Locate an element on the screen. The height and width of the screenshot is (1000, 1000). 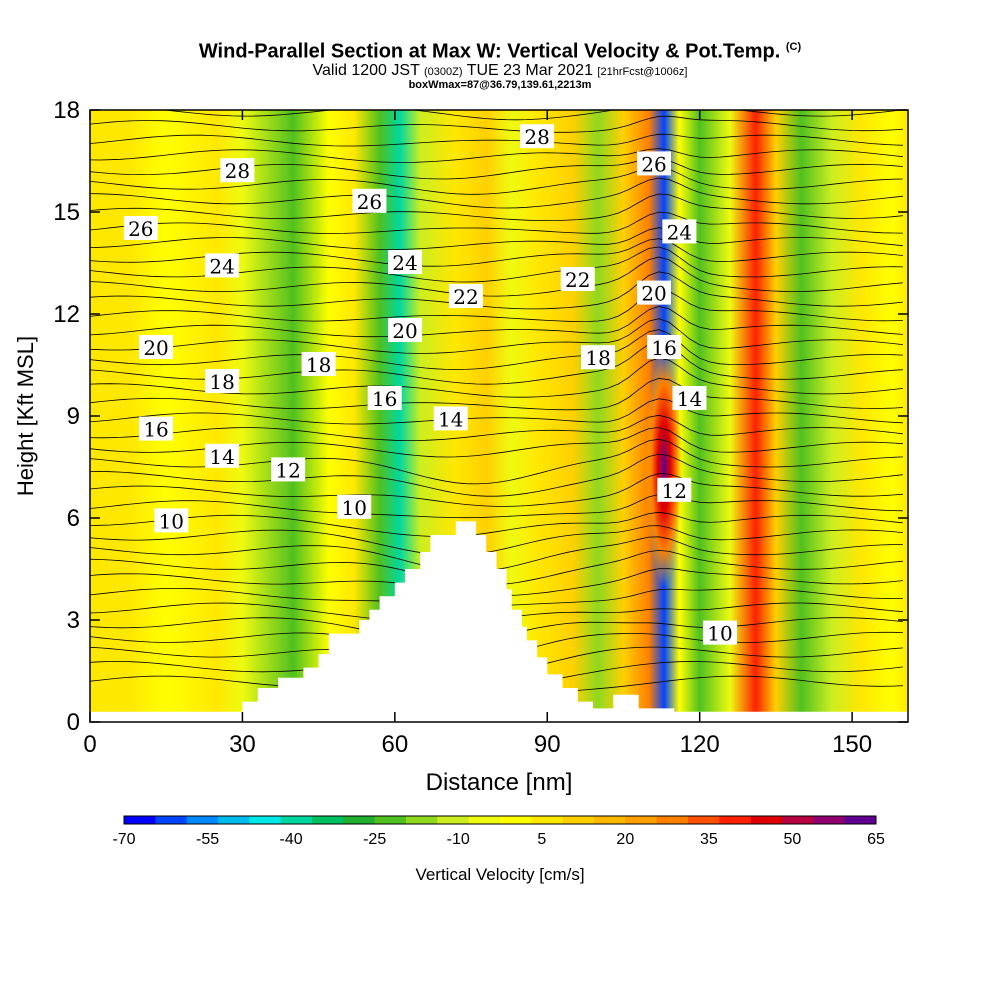
colorbar-tick-label: 50 is located at coordinates (793, 839).